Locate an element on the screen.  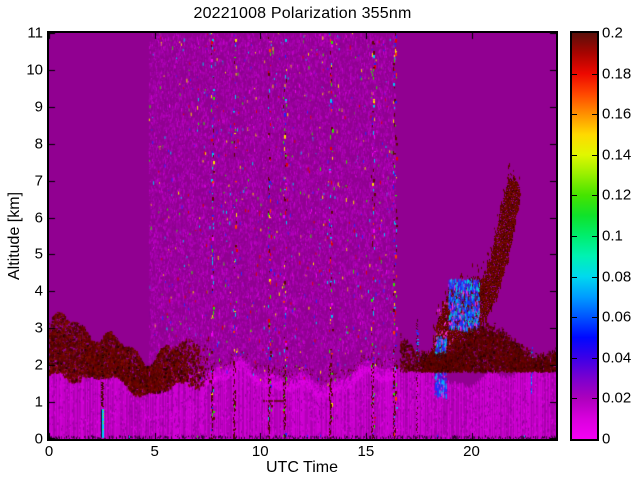
x-tick-label: 5 is located at coordinates (154, 451).